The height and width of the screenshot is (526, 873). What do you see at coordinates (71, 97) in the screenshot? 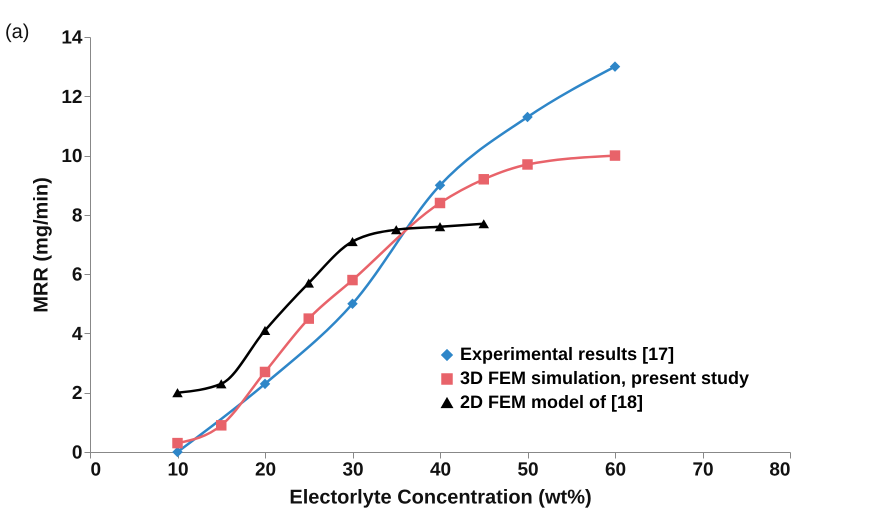
I see `y-tick-label: 12` at bounding box center [71, 97].